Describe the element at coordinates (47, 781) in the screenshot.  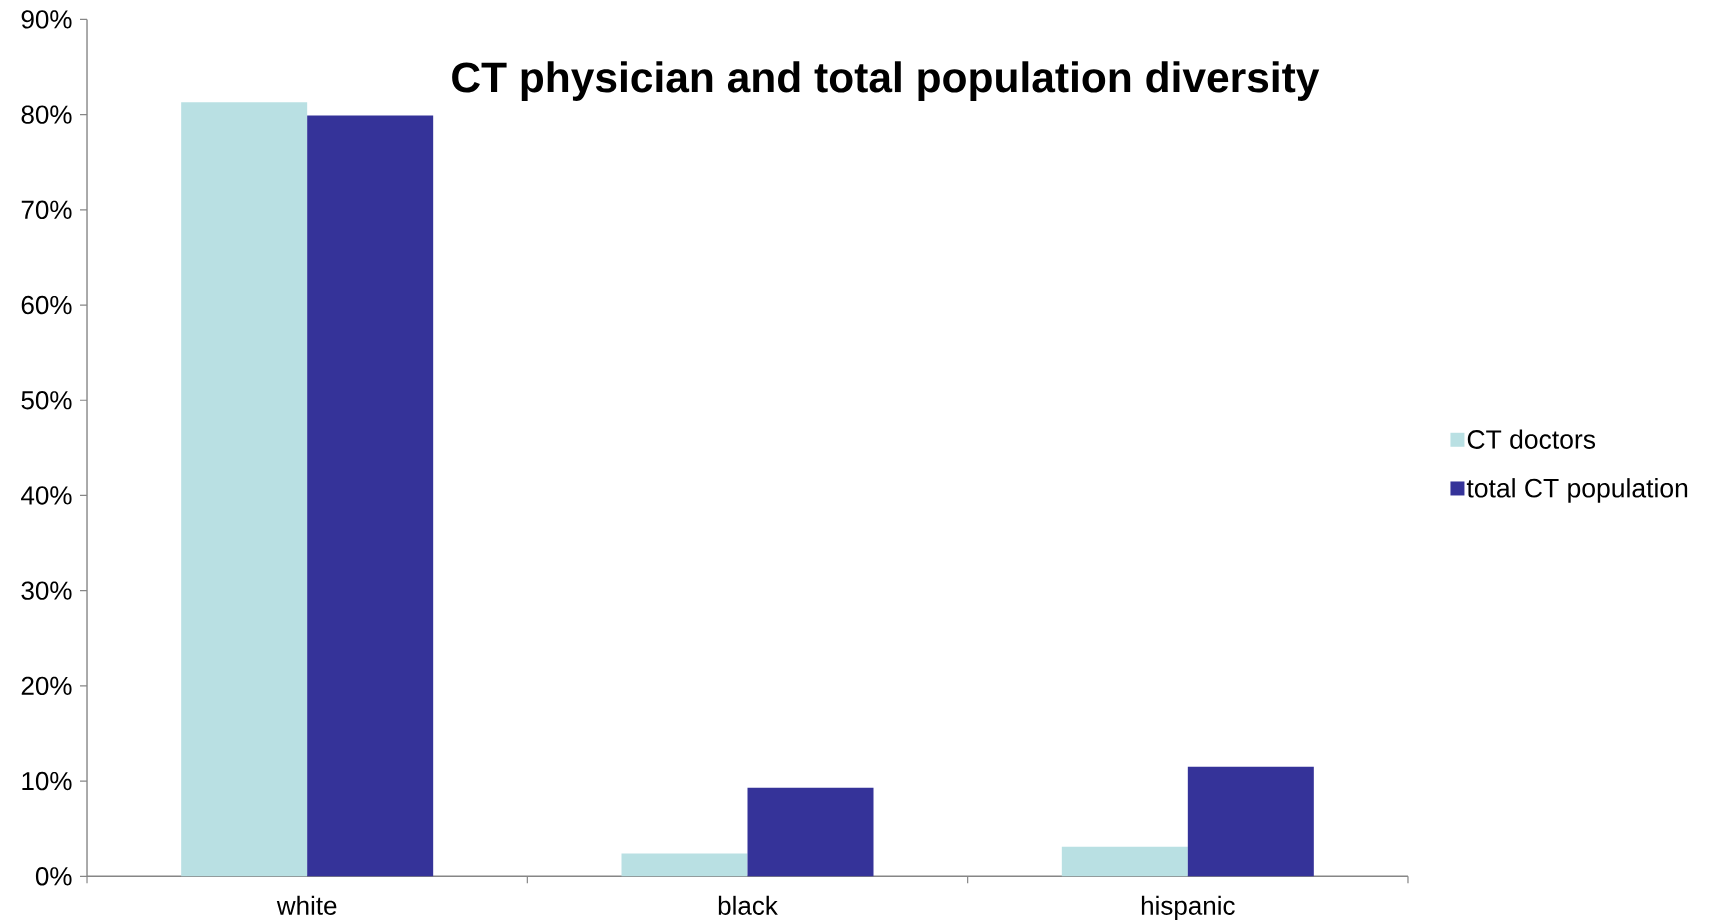
I see `y-tick-label: 10%` at that location.